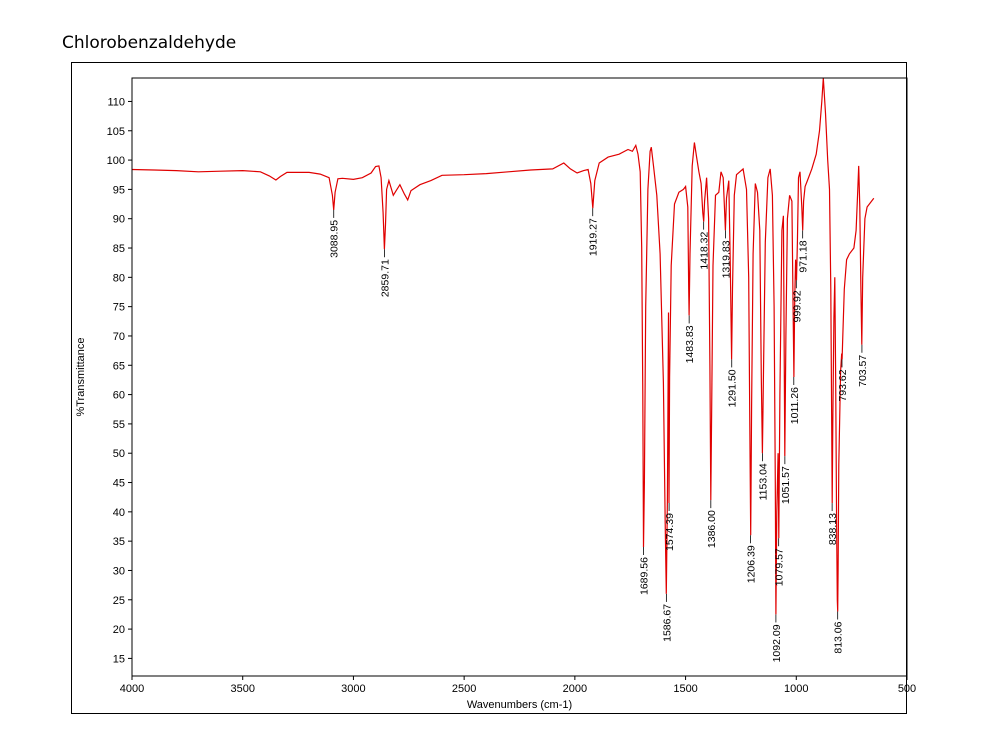  I want to click on x-tick-label: 1500, so click(685, 689).